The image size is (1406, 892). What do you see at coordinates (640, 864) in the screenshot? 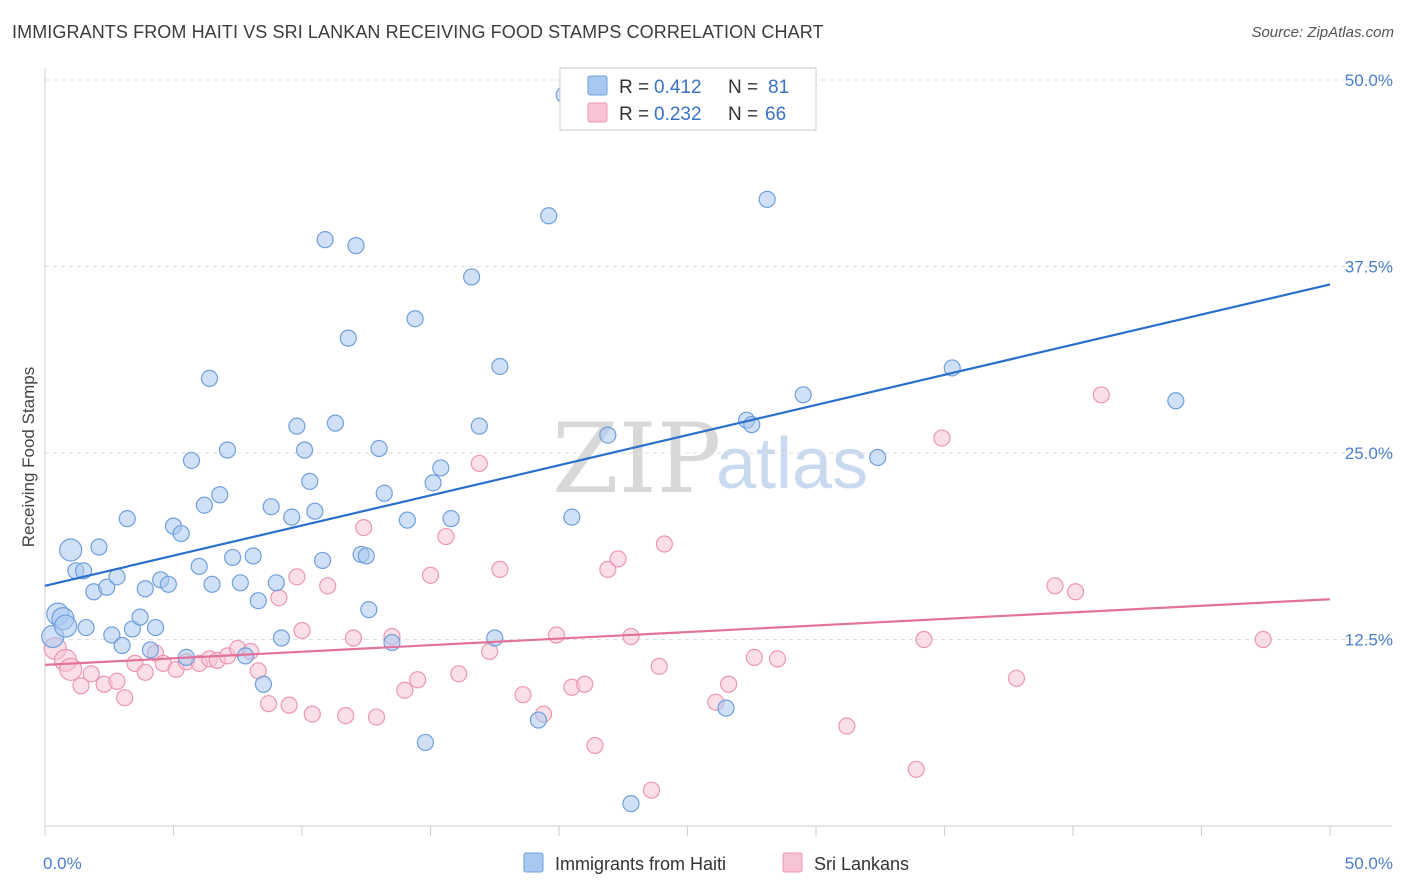
I see `bottom-legend-label-haiti: Immigrants from Haiti` at bounding box center [640, 864].